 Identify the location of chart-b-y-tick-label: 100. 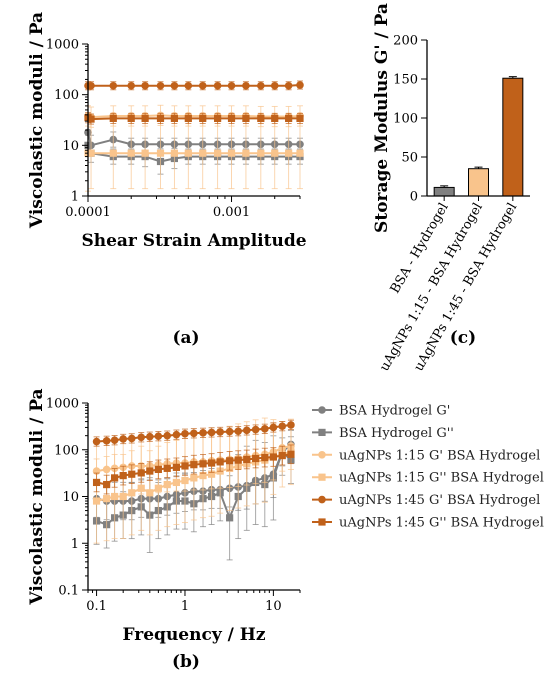
(66, 450).